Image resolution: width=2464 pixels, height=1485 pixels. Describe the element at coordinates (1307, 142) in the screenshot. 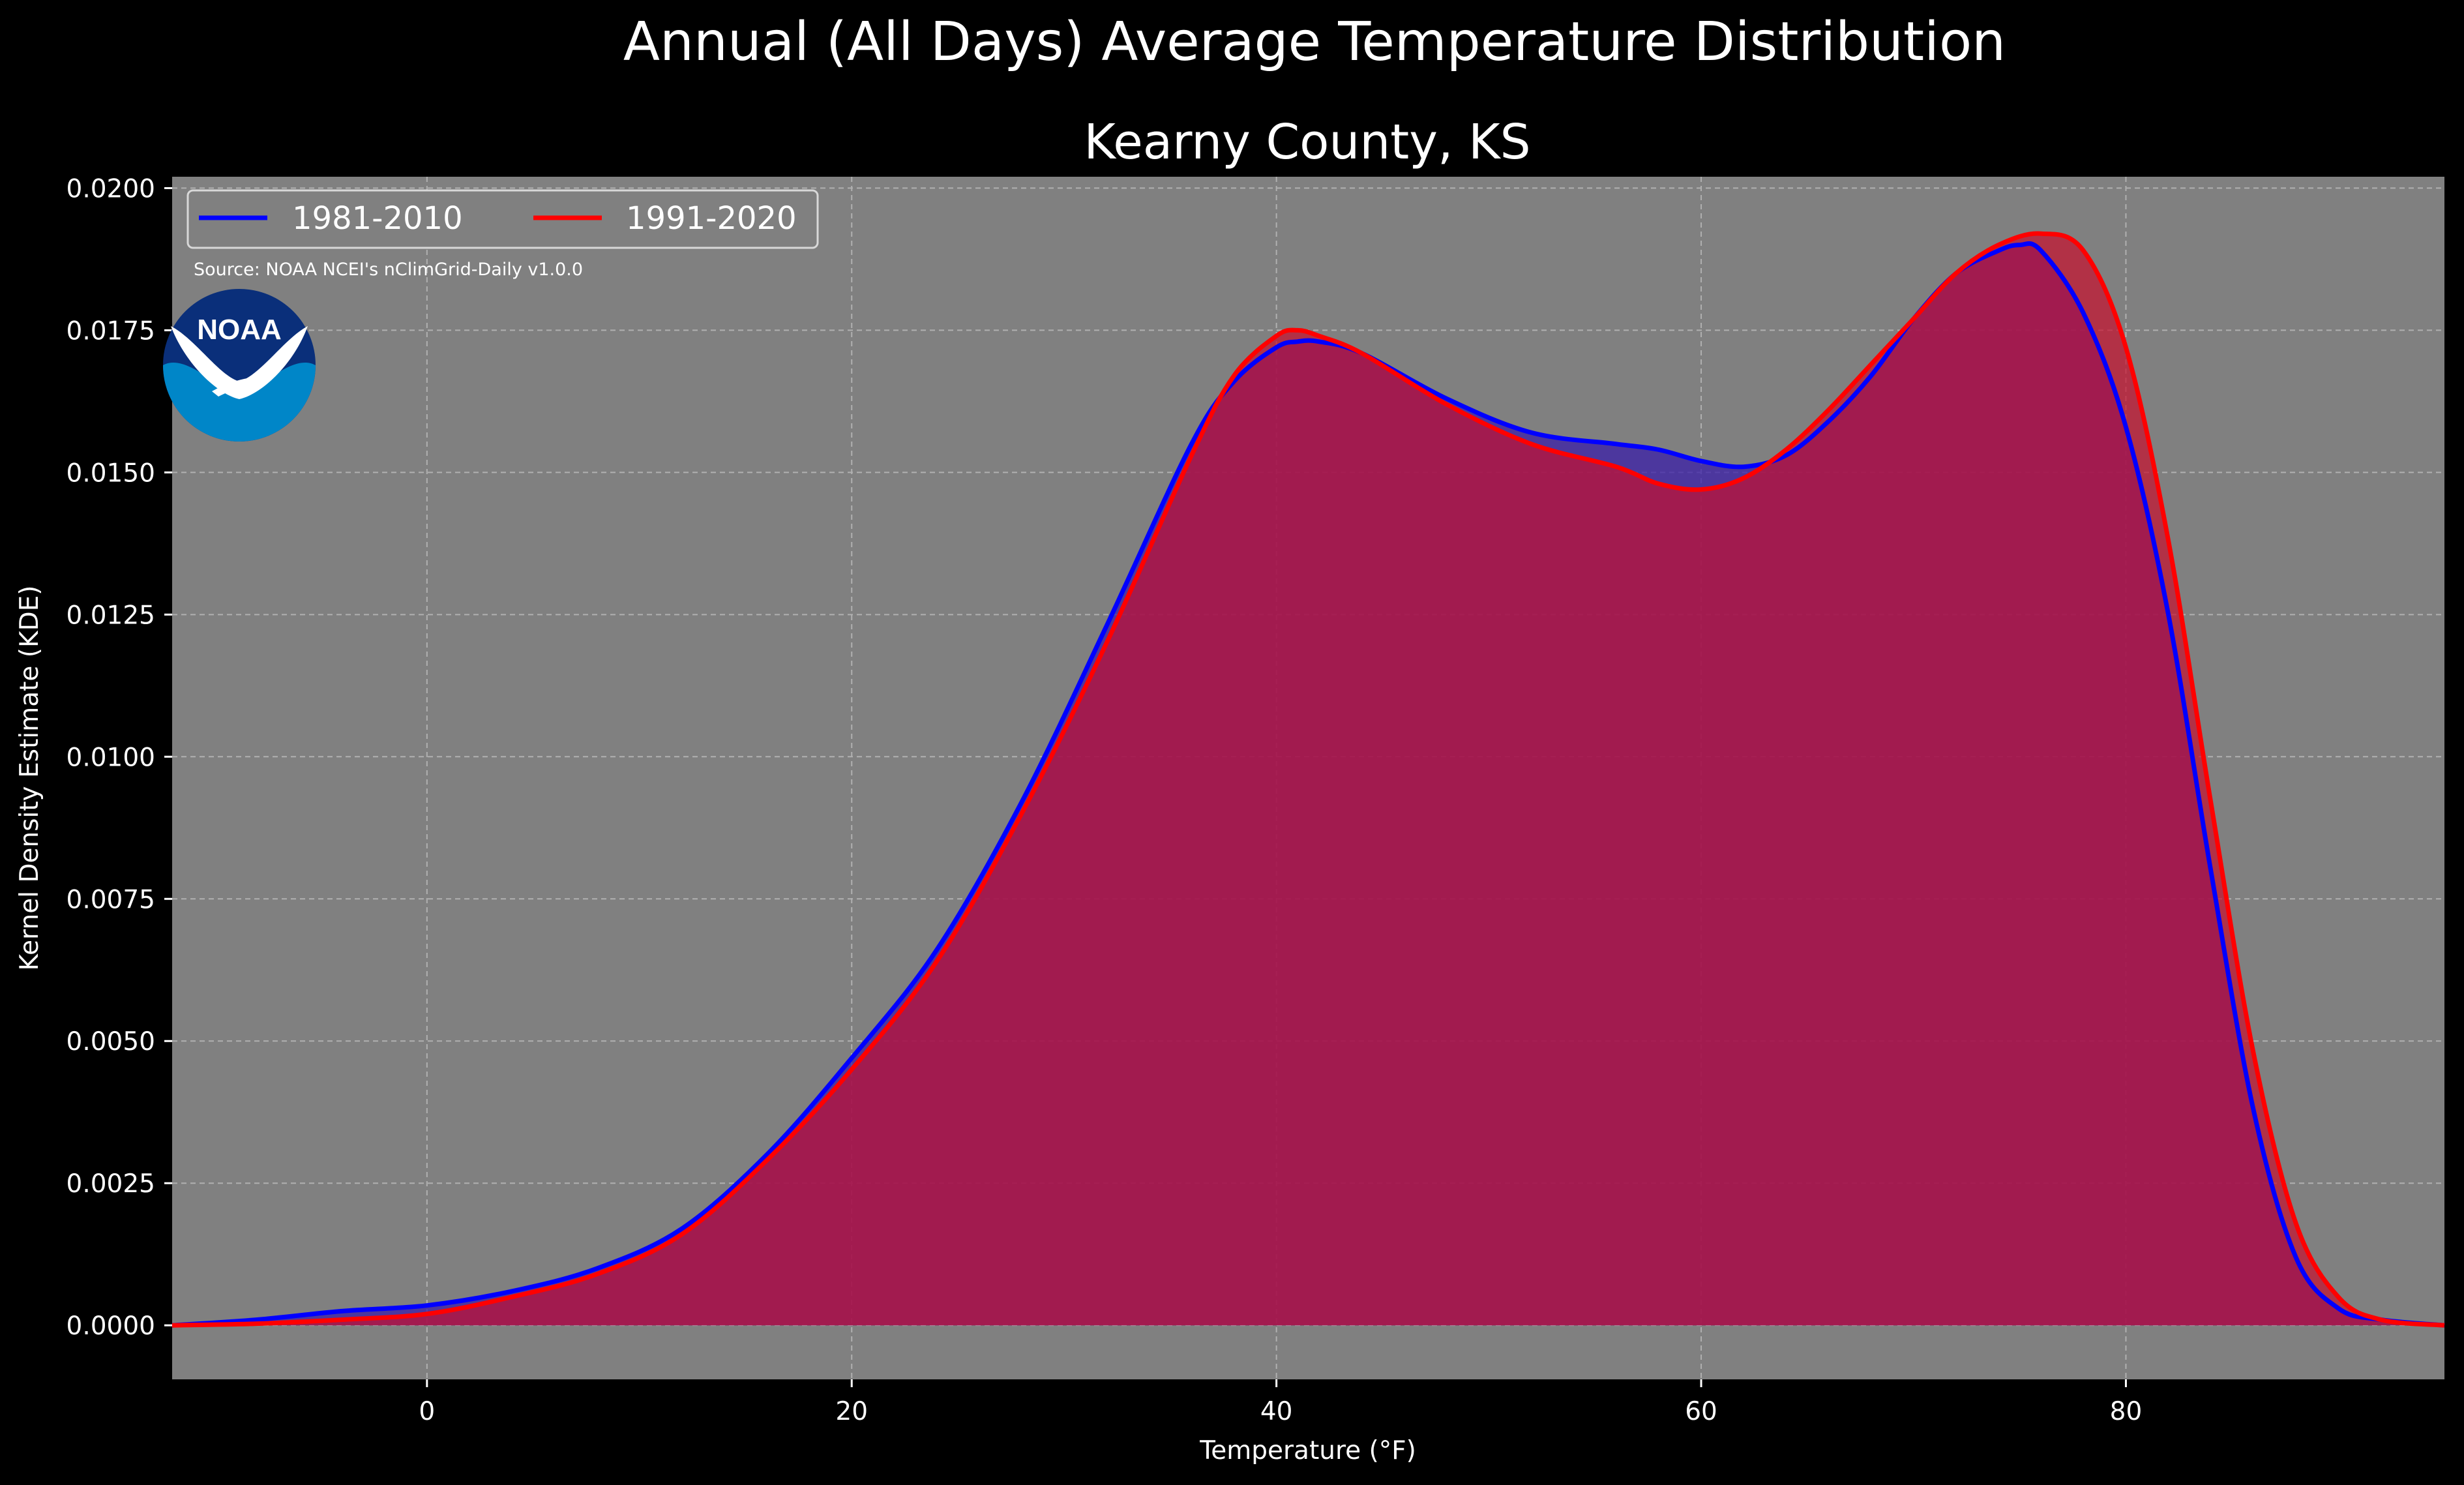

I see `chart-title: Kearny County, KS` at that location.